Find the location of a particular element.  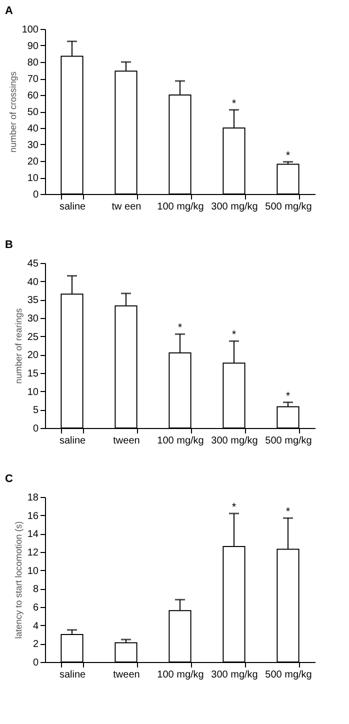

y-tick-label: 4 is located at coordinates (35, 626).